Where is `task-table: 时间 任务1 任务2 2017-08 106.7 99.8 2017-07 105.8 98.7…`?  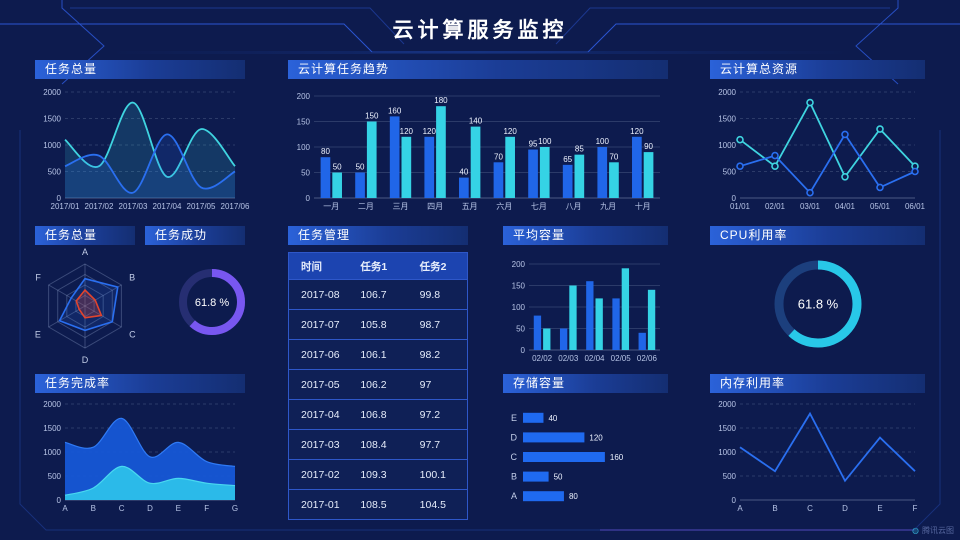
task-table: 时间 任务1 任务2 2017-08 106.7 99.8 2017-07 105.8 98.7… is located at coordinates (378, 386).